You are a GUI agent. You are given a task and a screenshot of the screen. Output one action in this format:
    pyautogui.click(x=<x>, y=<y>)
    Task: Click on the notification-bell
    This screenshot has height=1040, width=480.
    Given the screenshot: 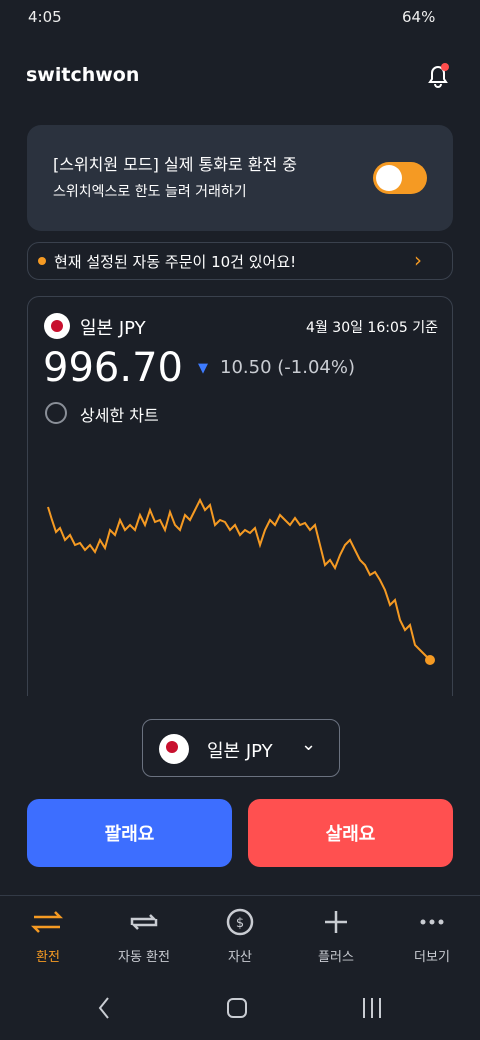 What is the action you would take?
    pyautogui.click(x=439, y=75)
    